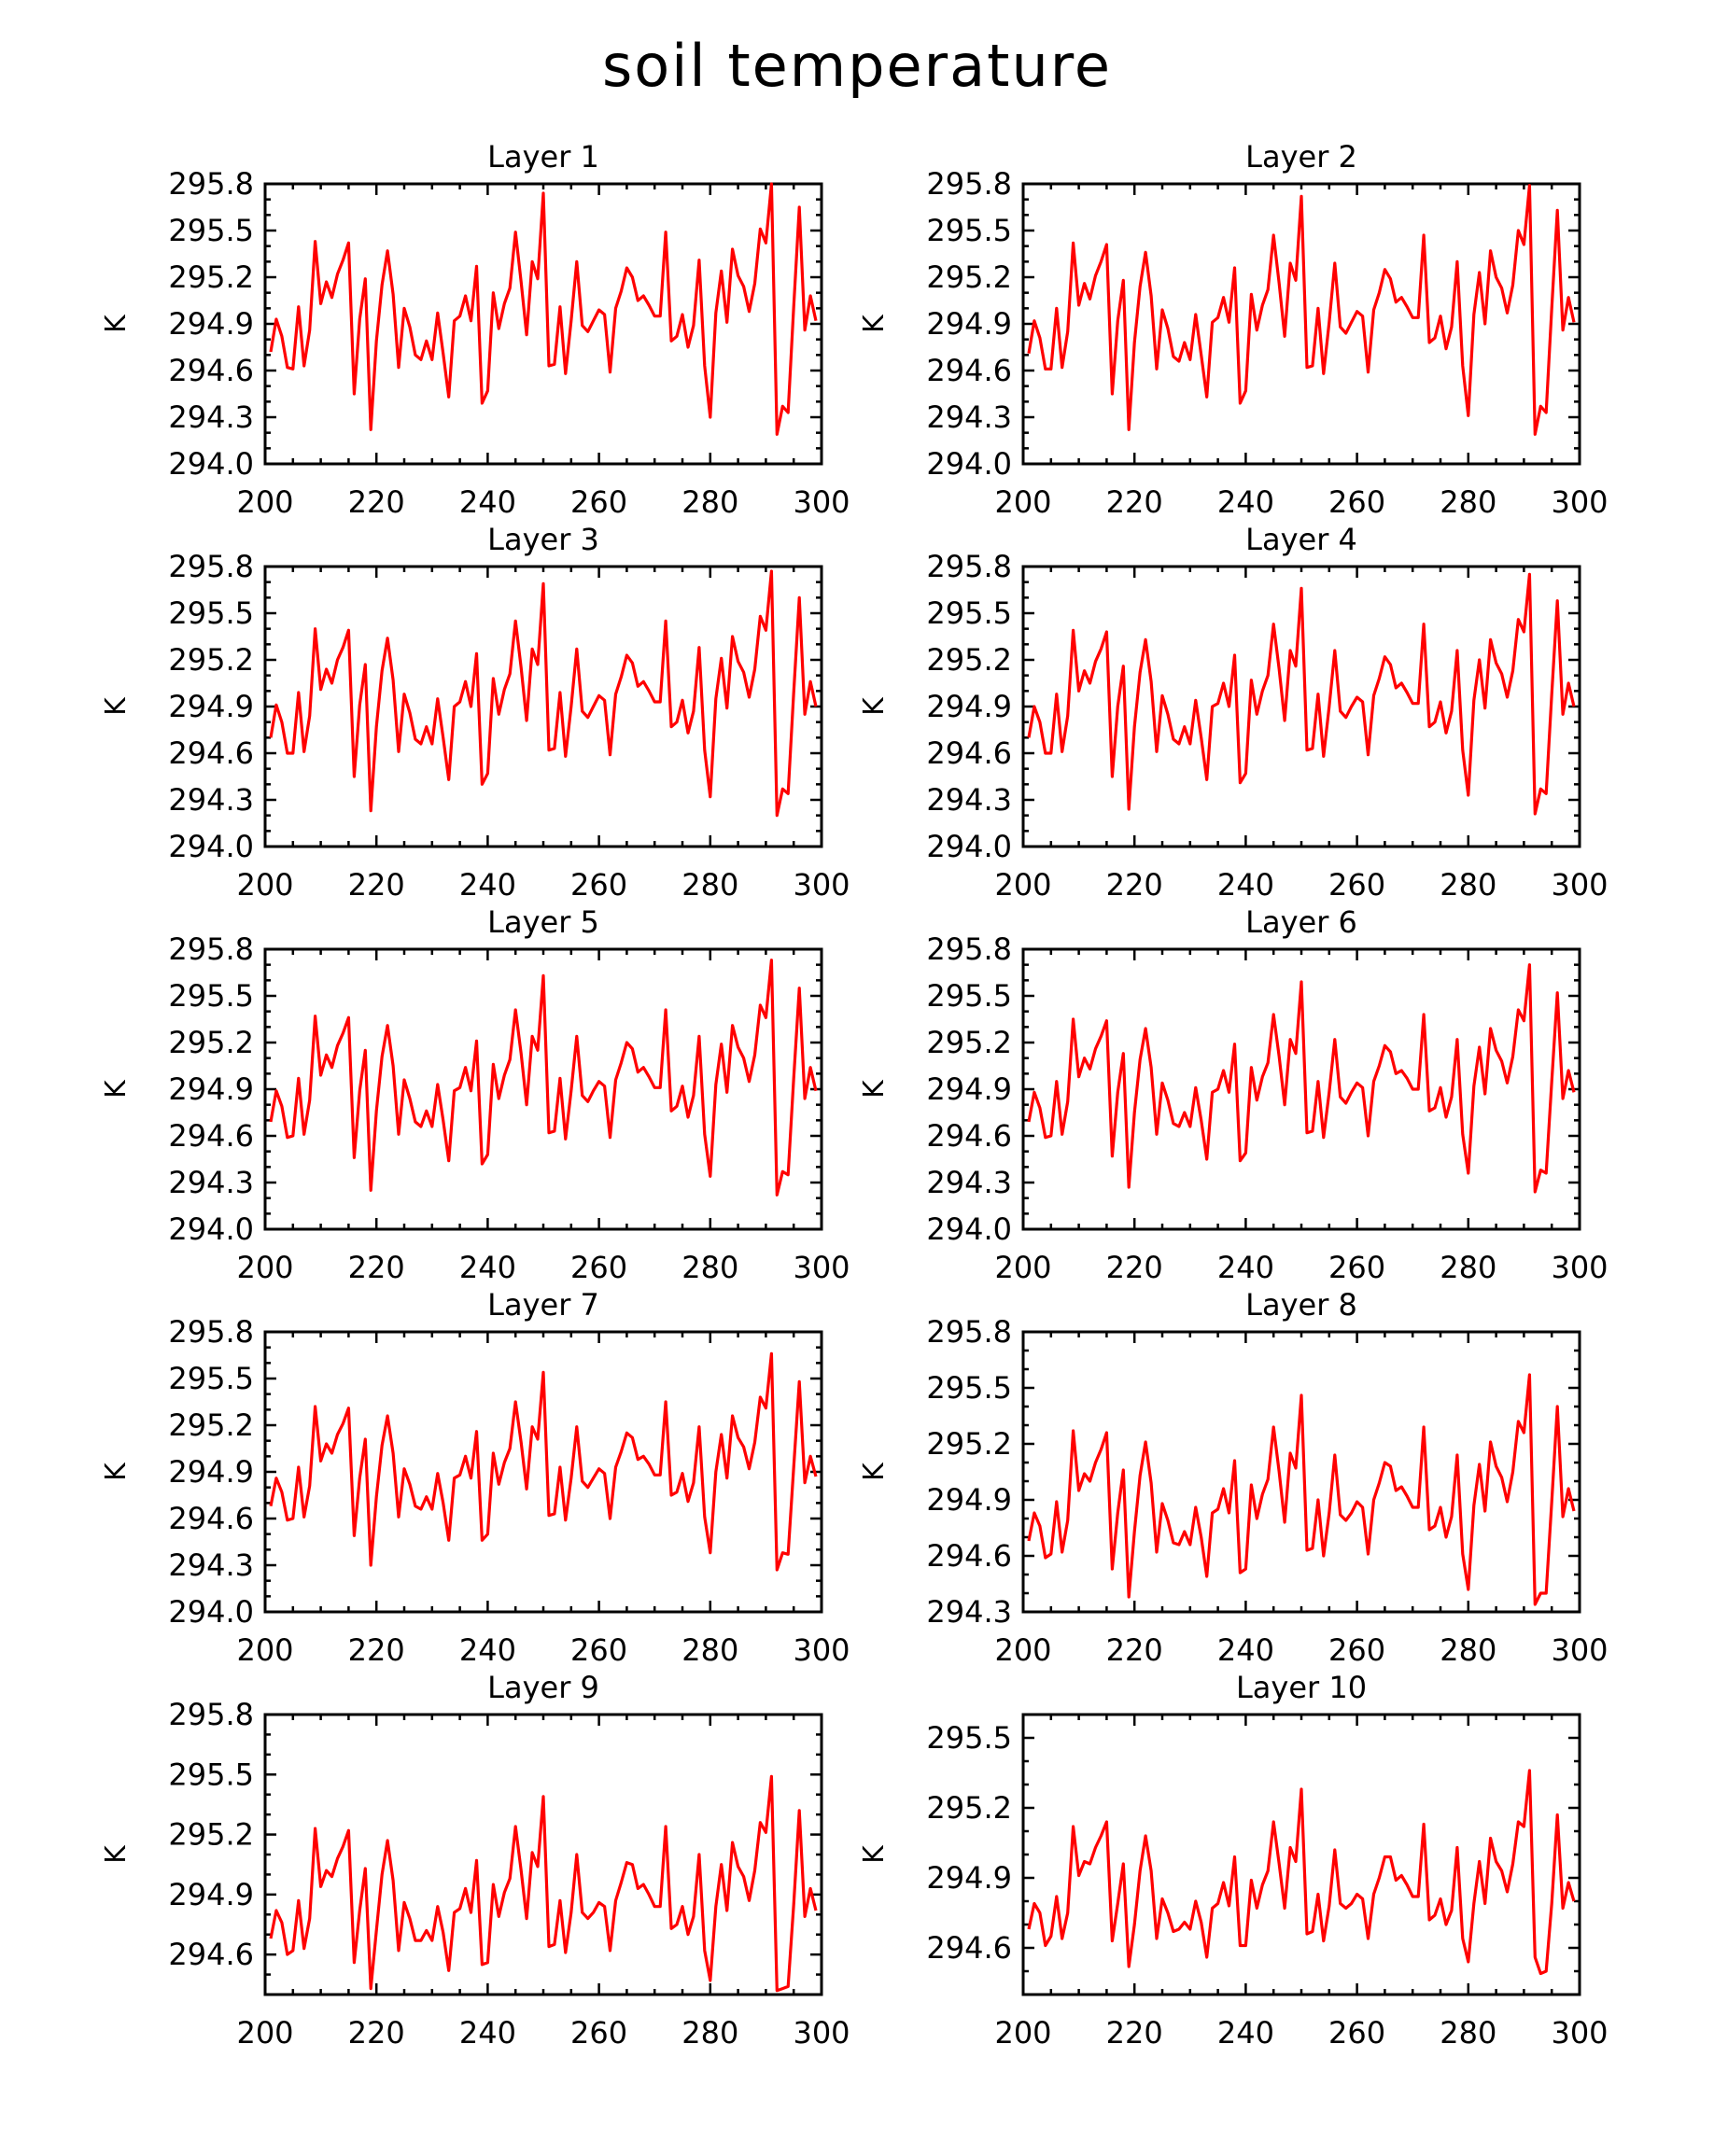 Image resolution: width=1714 pixels, height=2156 pixels. Describe the element at coordinates (857, 66) in the screenshot. I see `figure-title: soil temperature` at that location.